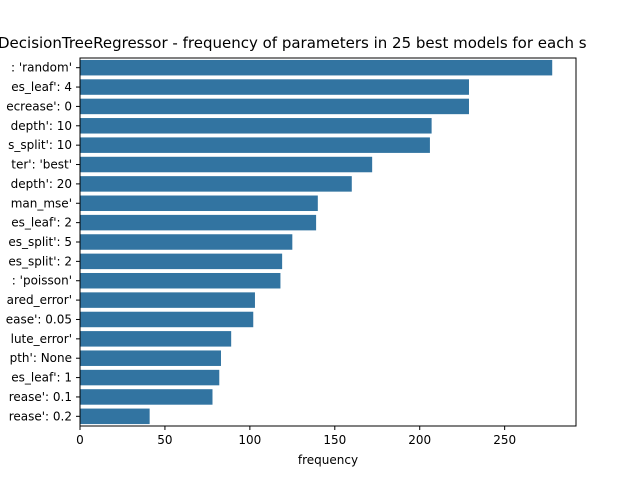 This screenshot has height=480, width=640. I want to click on x-tick-label: 200, so click(419, 440).